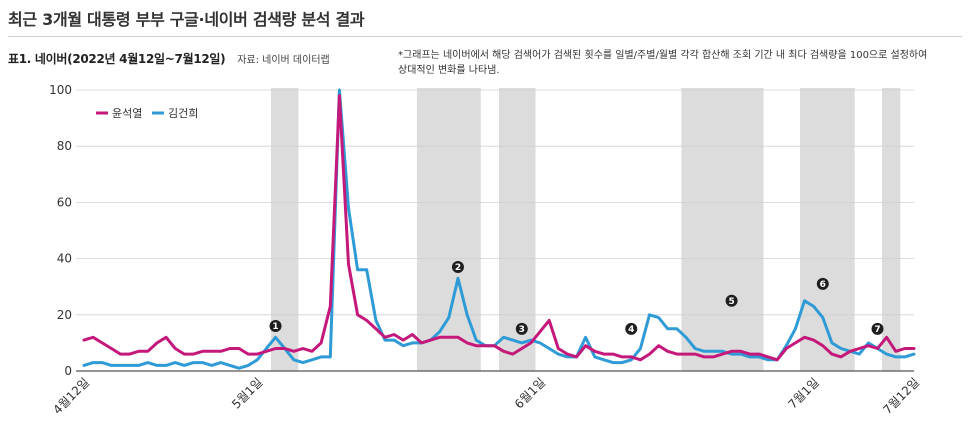  Describe the element at coordinates (68, 371) in the screenshot. I see `y-tick-label: 0` at that location.